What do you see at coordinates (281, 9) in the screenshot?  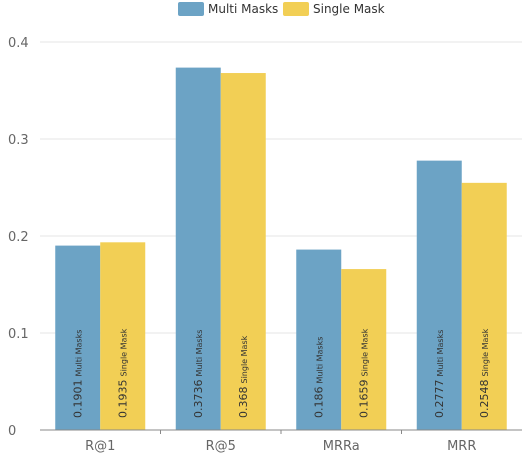 I see `legend: Multi Masks Single Mask` at bounding box center [281, 9].